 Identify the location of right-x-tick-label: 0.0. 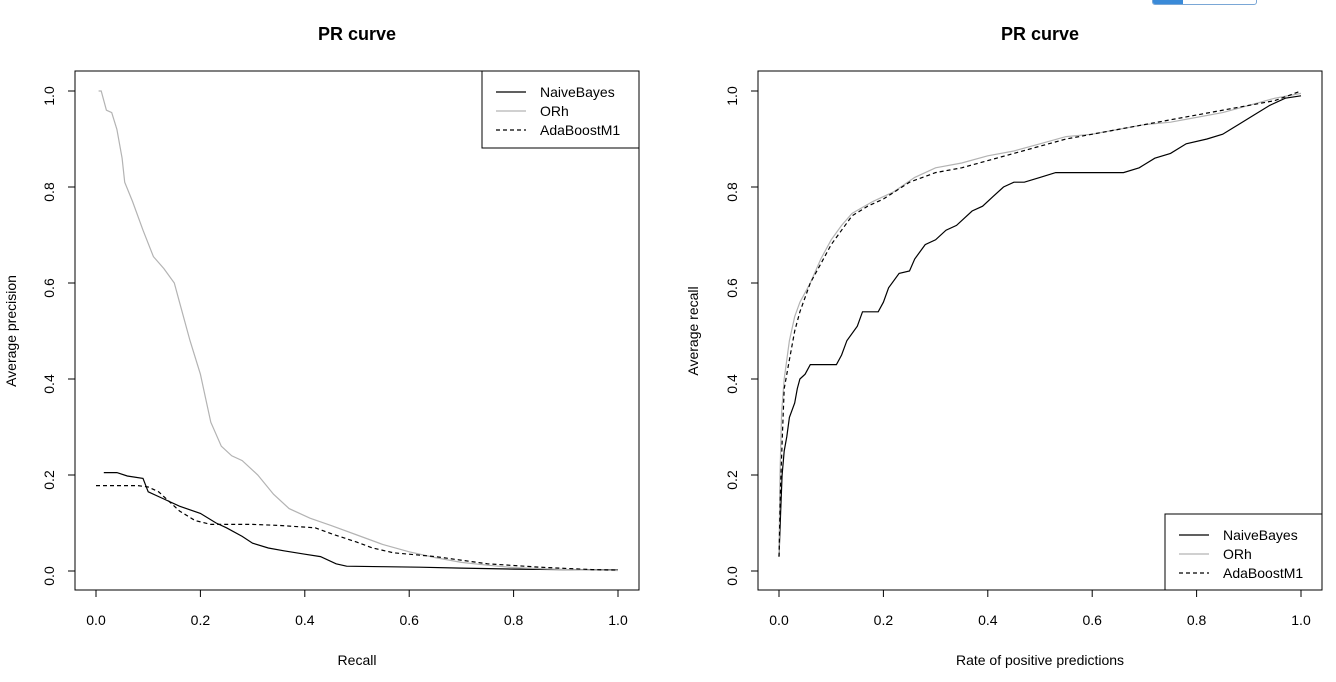
(779, 620).